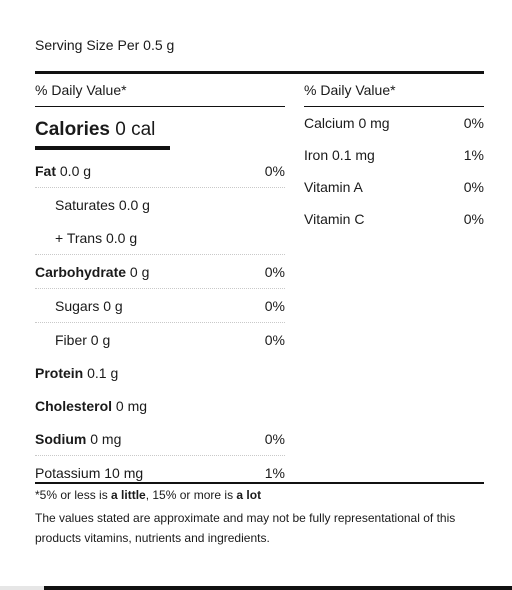 The width and height of the screenshot is (512, 590). Describe the element at coordinates (77, 305) in the screenshot. I see `nutrient-name: Sugars` at that location.